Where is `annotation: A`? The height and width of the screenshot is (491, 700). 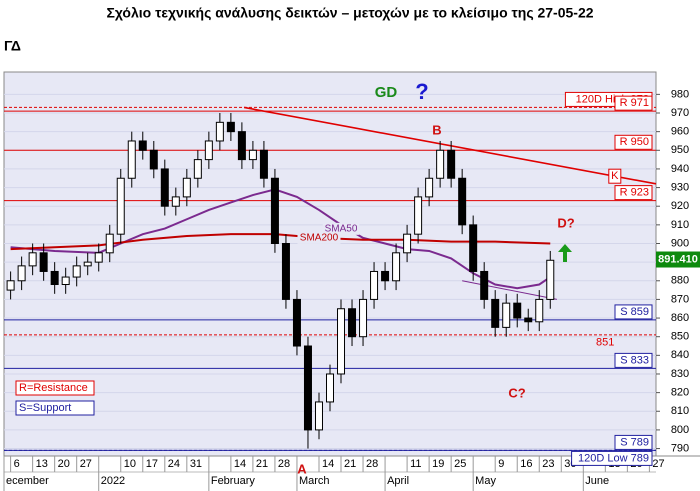
annotation: A is located at coordinates (302, 468).